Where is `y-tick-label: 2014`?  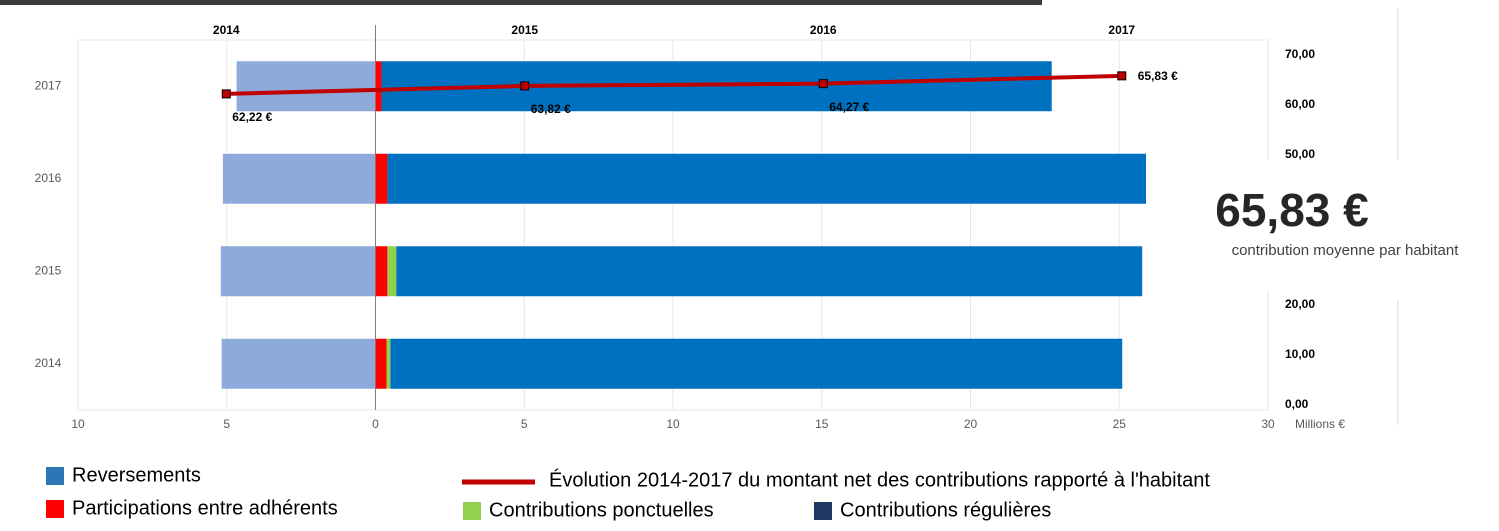 y-tick-label: 2014 is located at coordinates (48, 363).